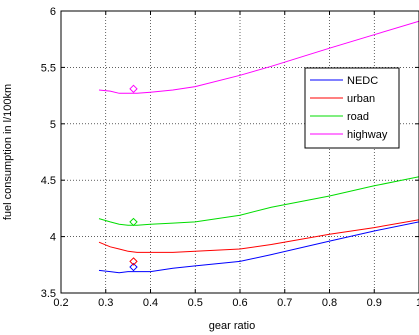 This screenshot has width=419, height=335. Describe the element at coordinates (133, 89) in the screenshot. I see `optimum-marker-highway` at that location.